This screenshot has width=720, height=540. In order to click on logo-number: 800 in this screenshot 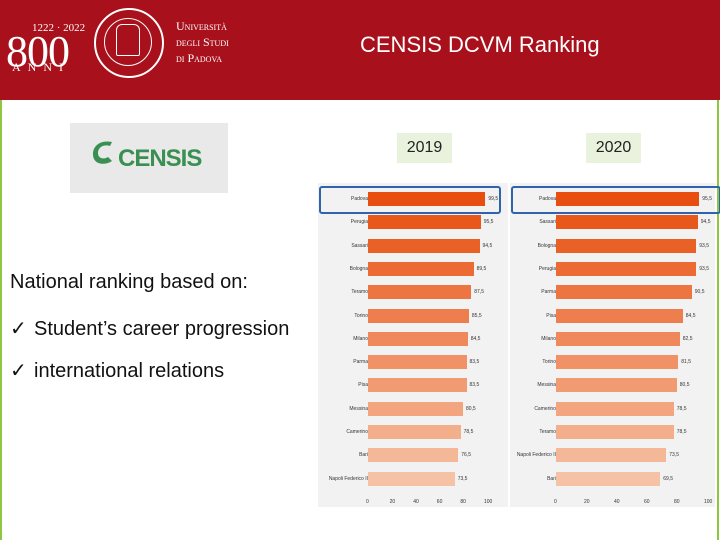, I will do `click(38, 51)`.